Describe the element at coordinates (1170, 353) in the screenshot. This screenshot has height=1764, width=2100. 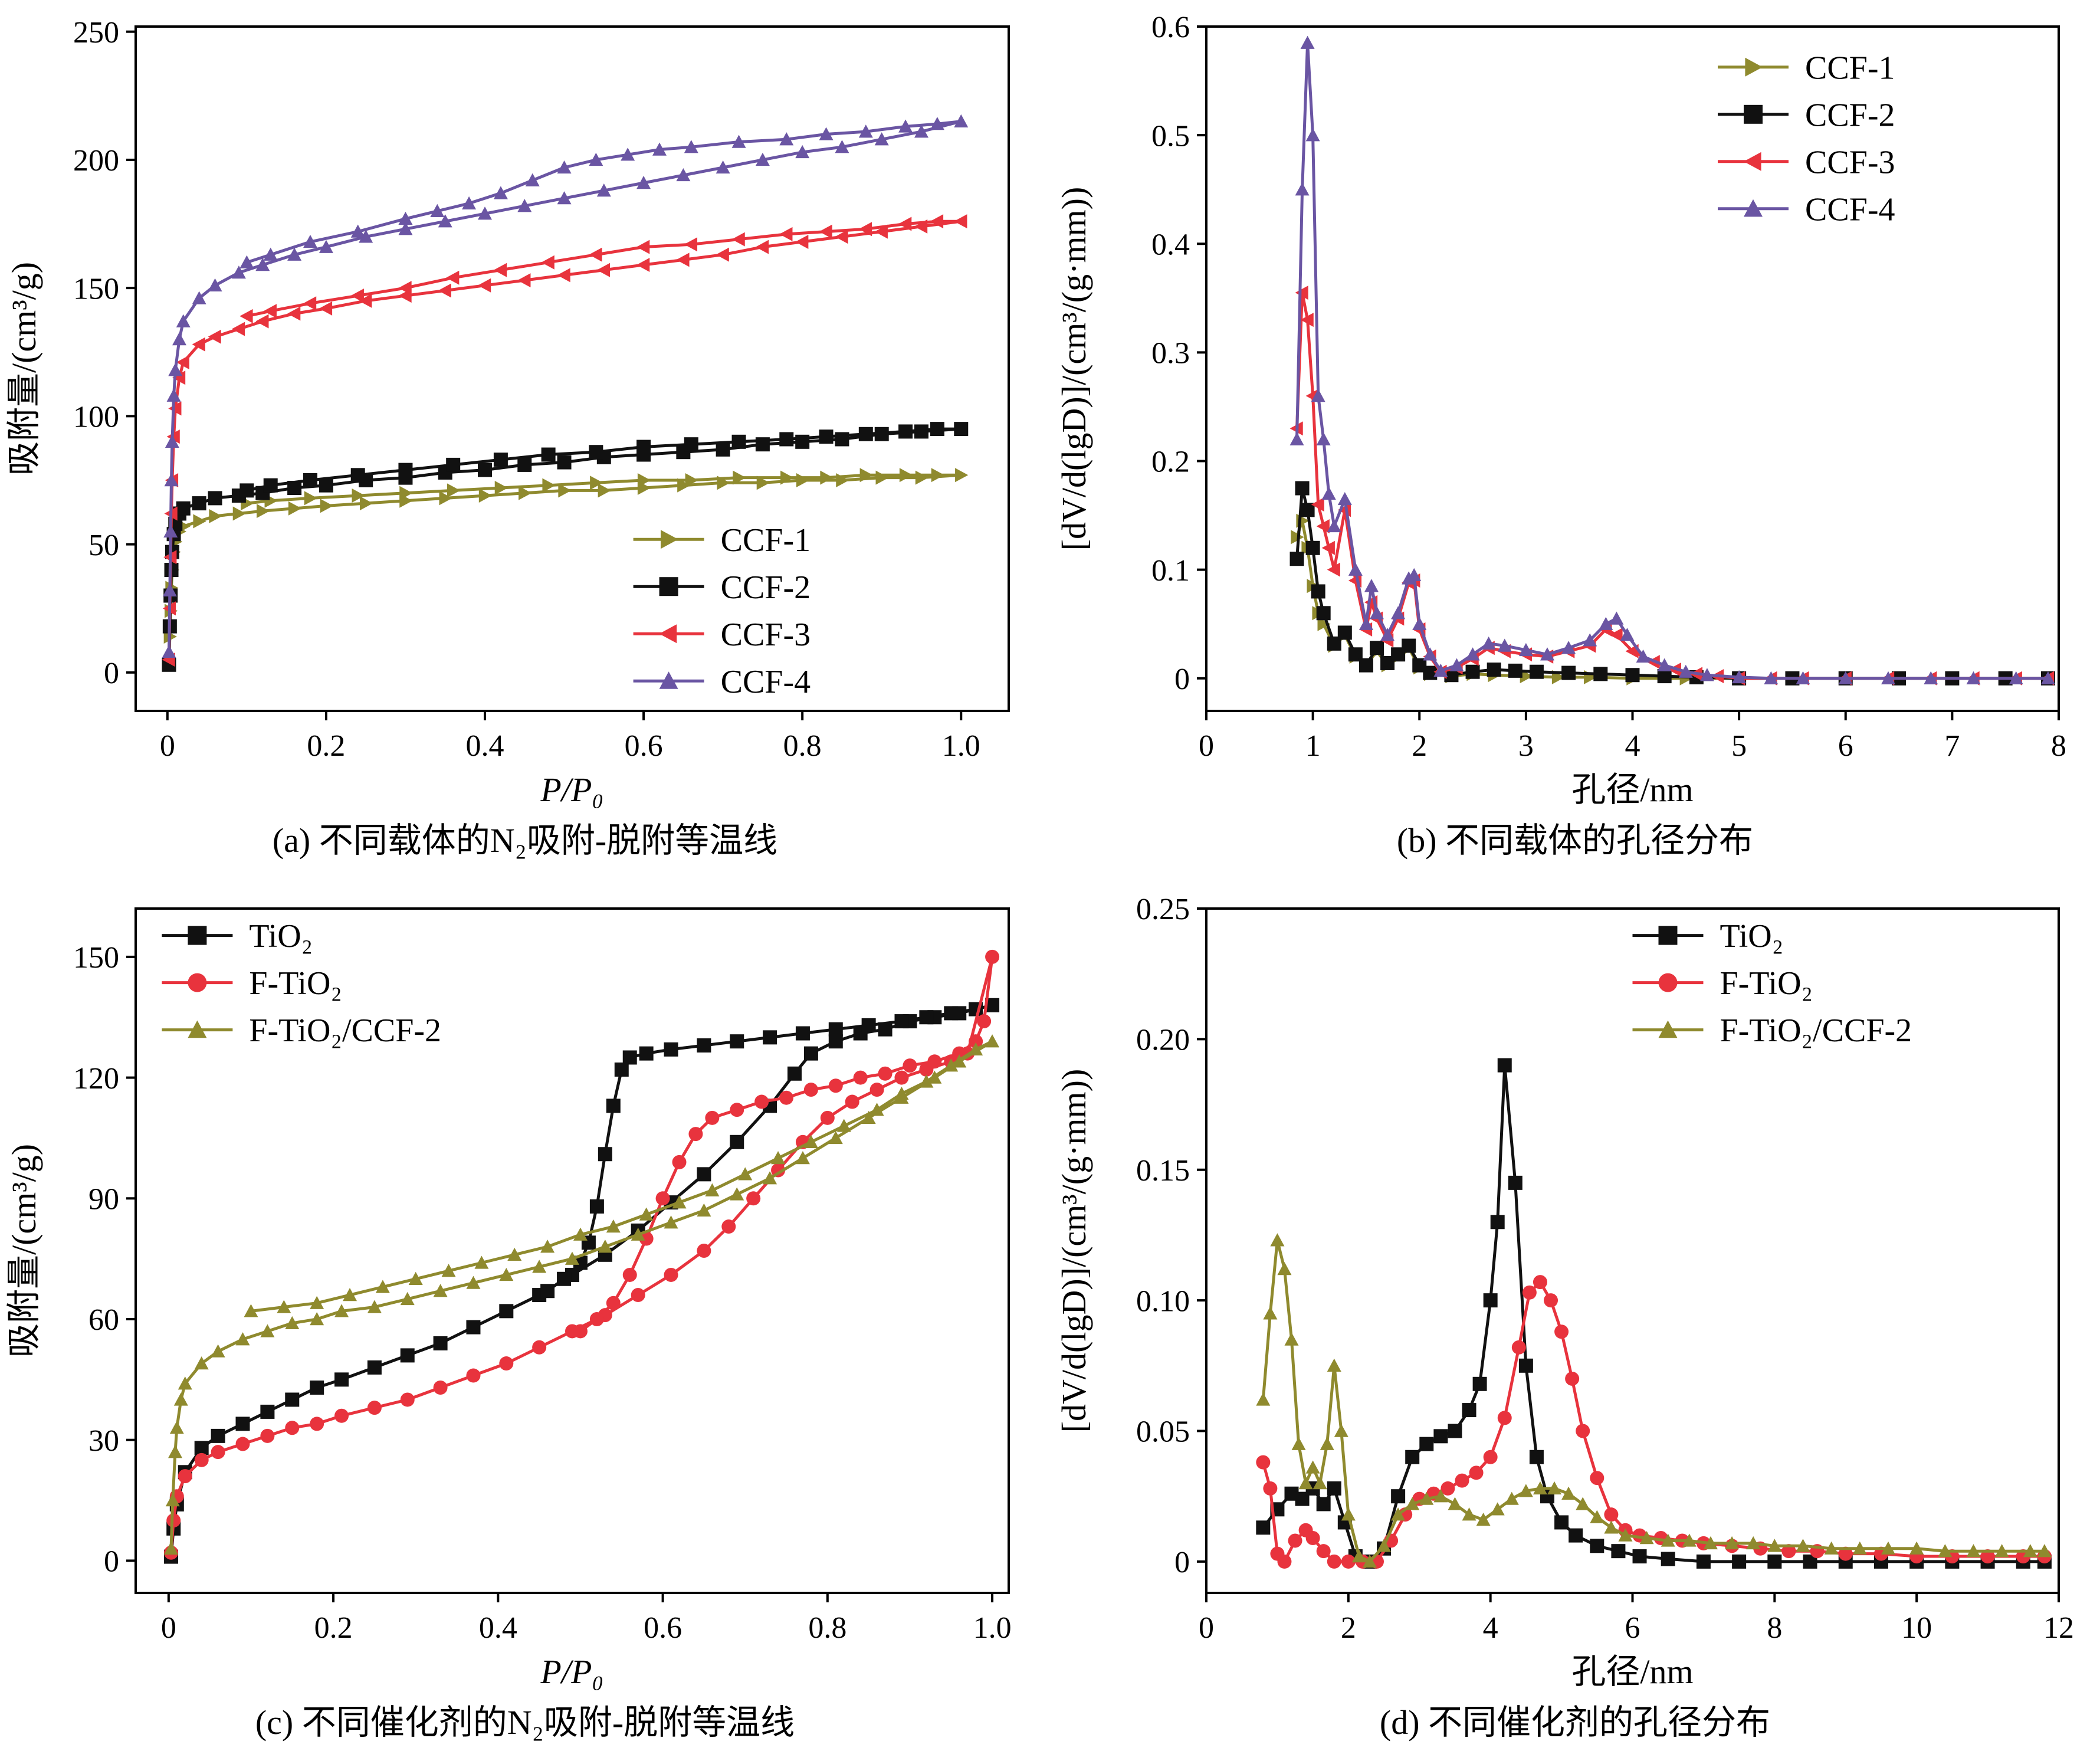
I see `svg-text: 0.3` at that location.